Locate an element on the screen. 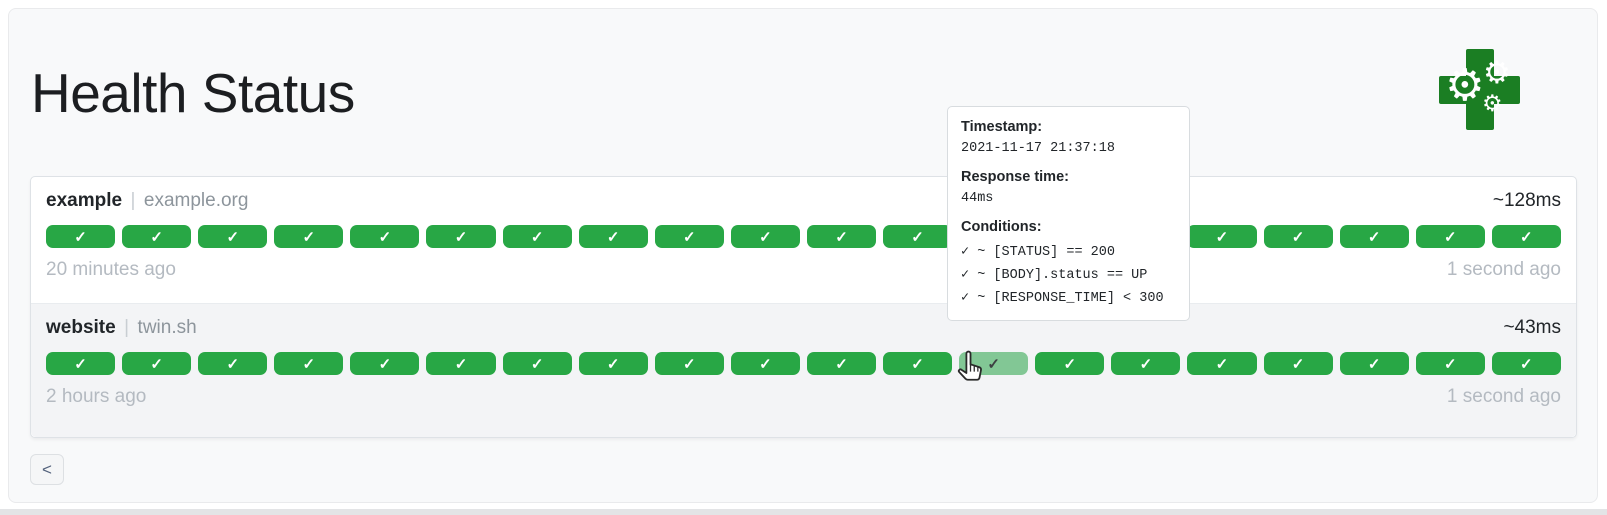  oldest-timestamp: 20 minutes ago is located at coordinates (111, 269).